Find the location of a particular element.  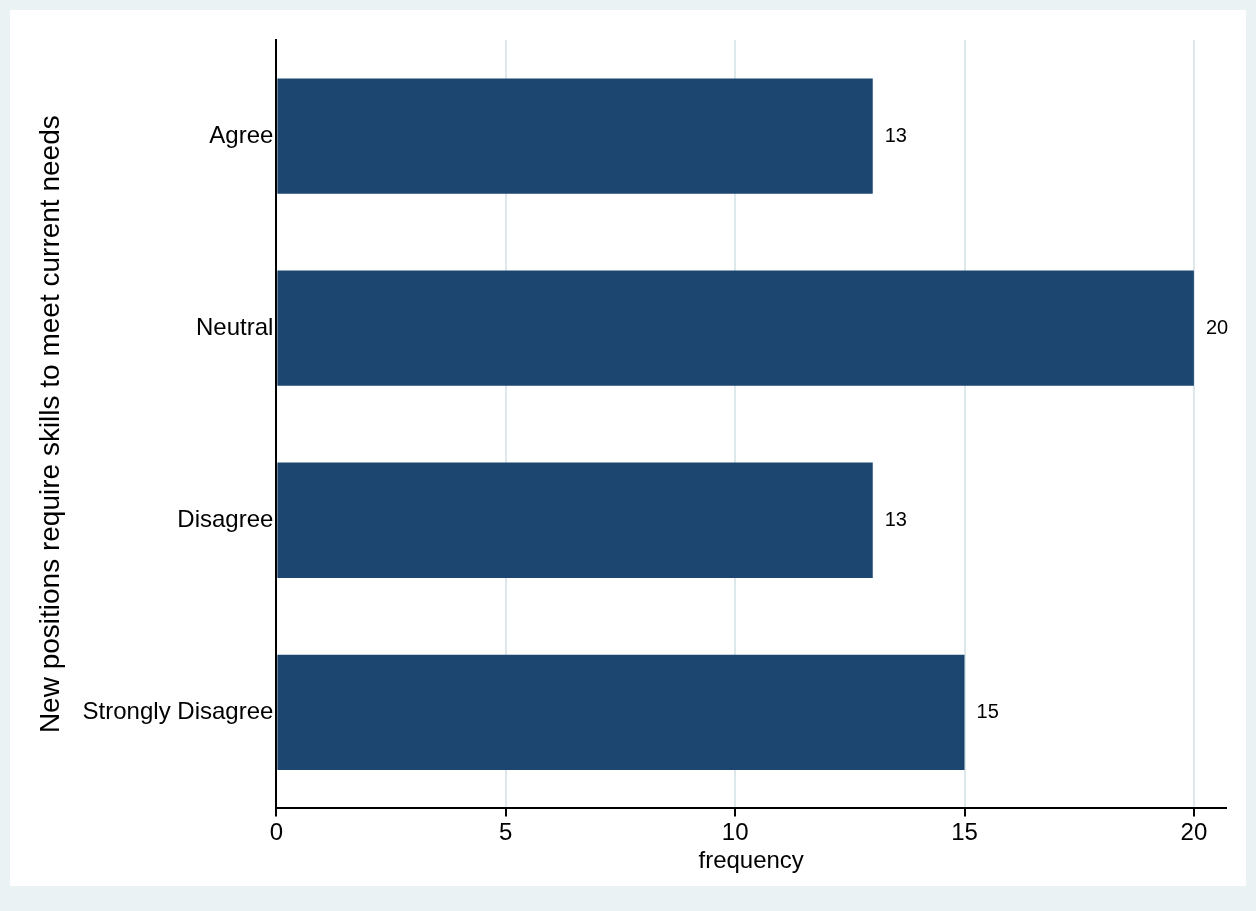

x-axis-title: frequency is located at coordinates (751, 860).